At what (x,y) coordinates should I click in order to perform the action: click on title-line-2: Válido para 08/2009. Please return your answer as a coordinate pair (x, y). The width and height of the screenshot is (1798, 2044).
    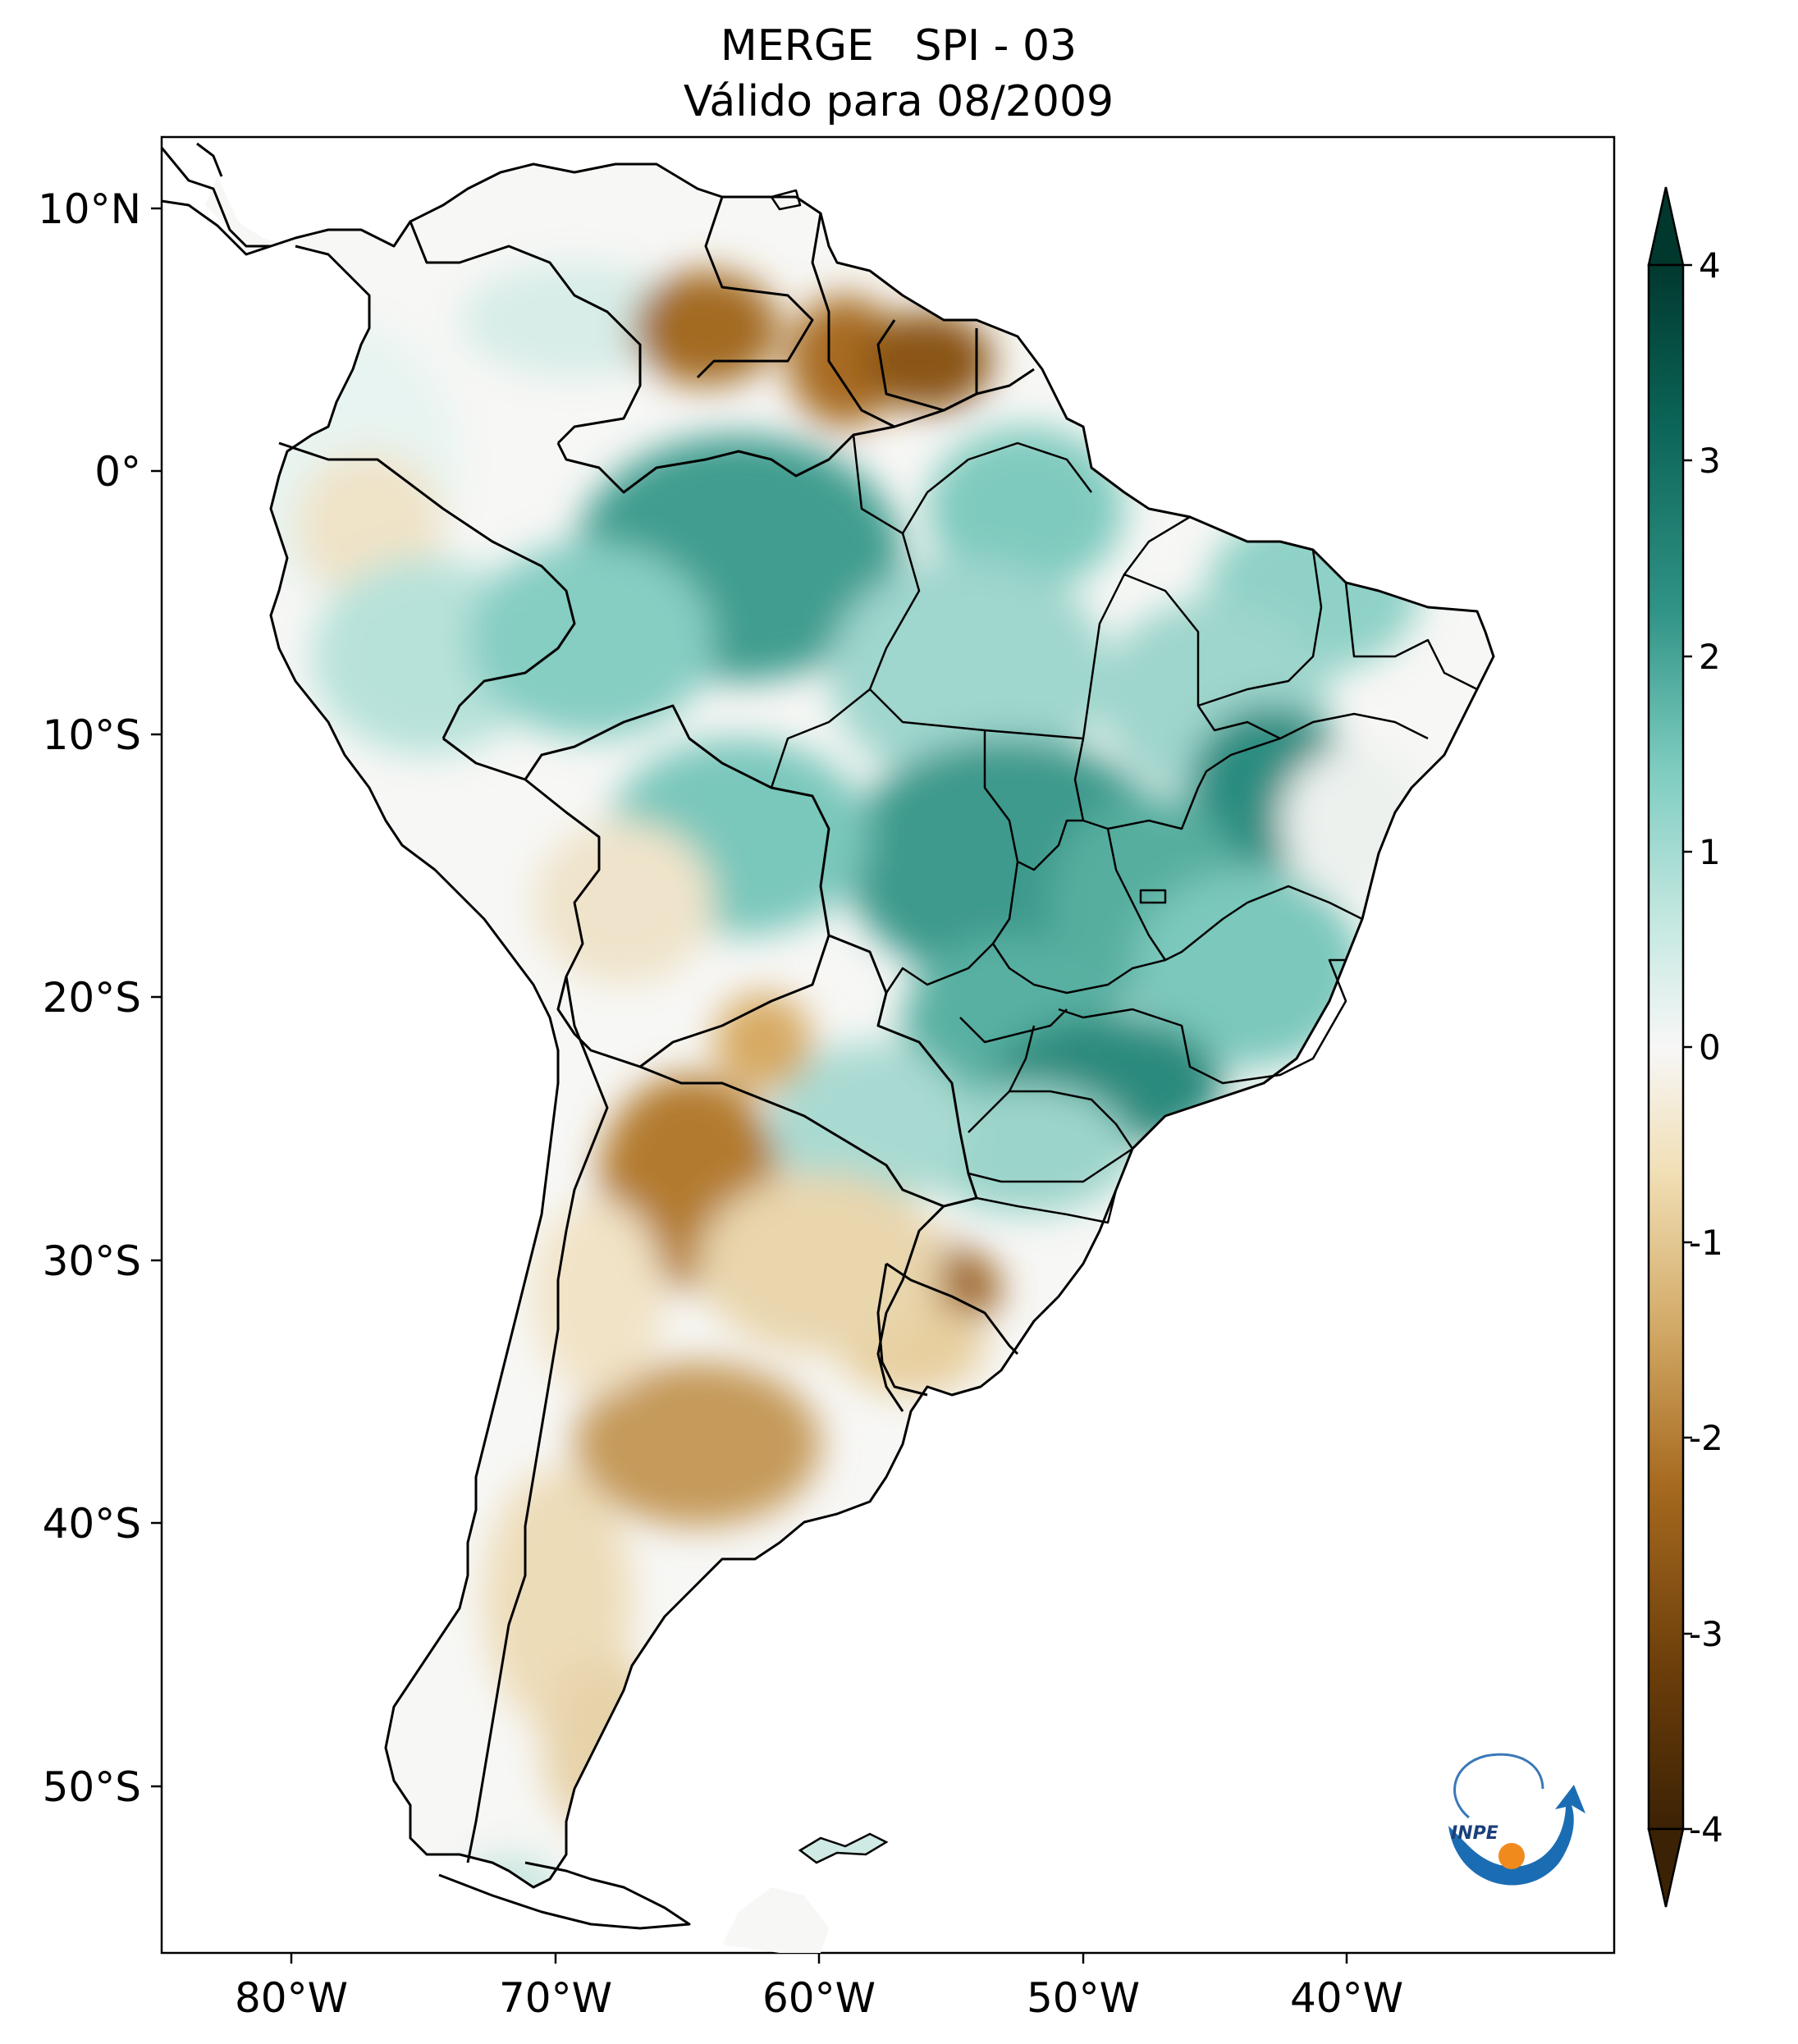
    Looking at the image, I should click on (898, 101).